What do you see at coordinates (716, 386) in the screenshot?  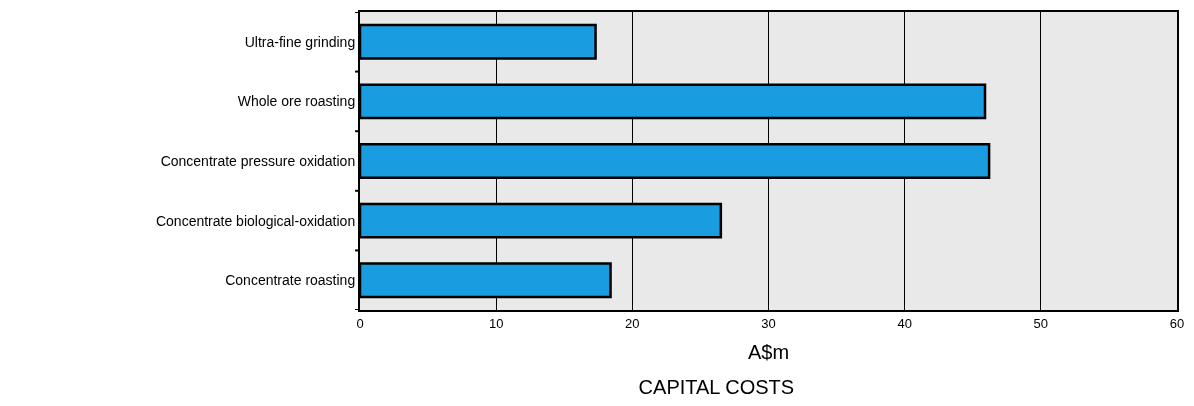 I see `text: CAPITAL COSTS` at bounding box center [716, 386].